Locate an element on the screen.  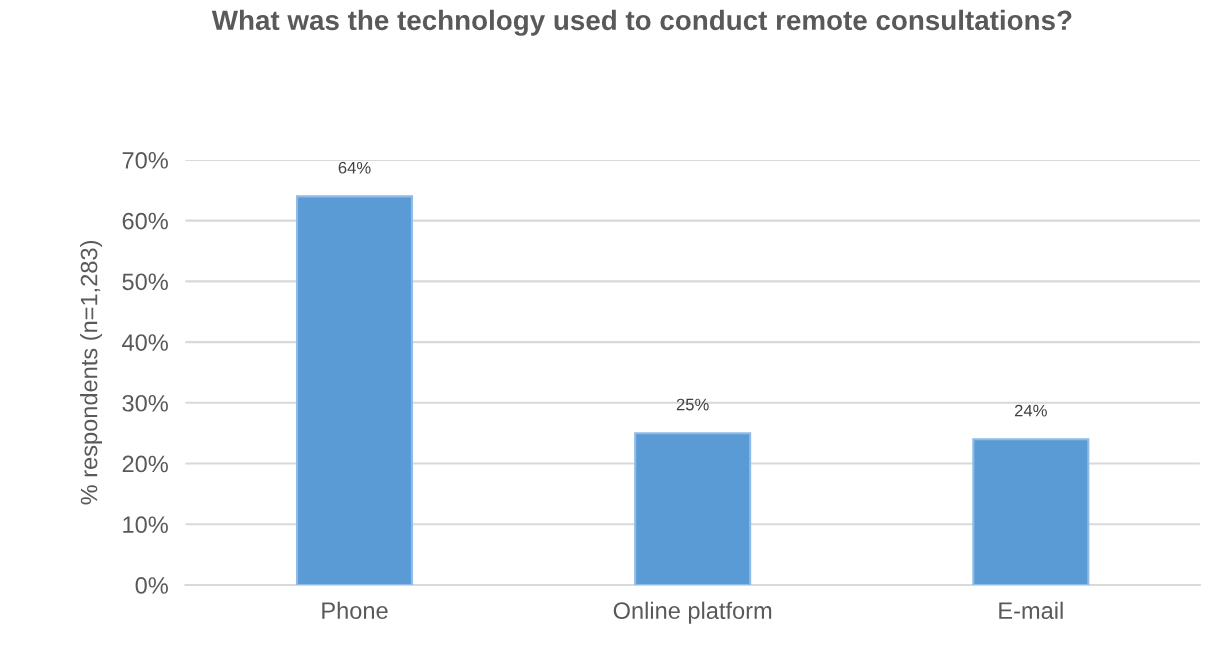
y-tick-label: 40% is located at coordinates (145, 342).